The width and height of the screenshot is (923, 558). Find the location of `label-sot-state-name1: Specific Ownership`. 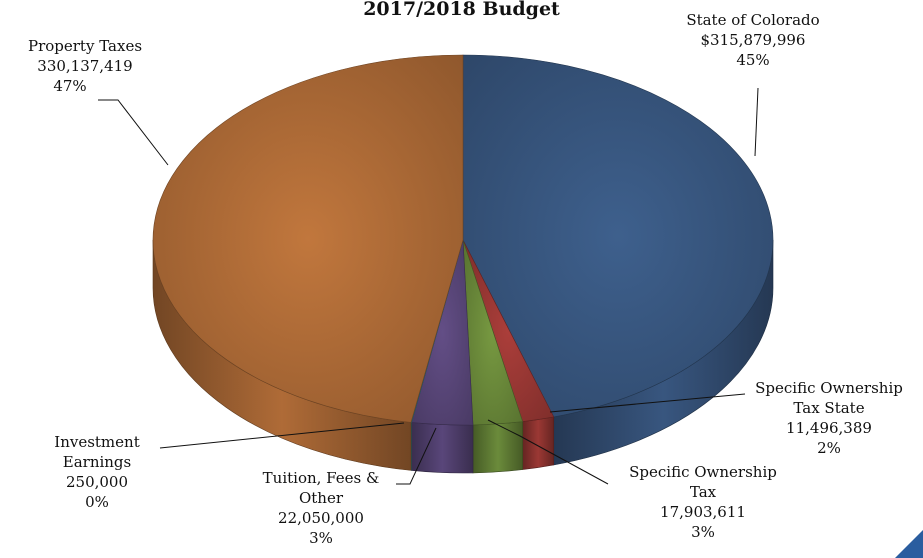

label-sot-state-name1: Specific Ownership is located at coordinates (829, 388).